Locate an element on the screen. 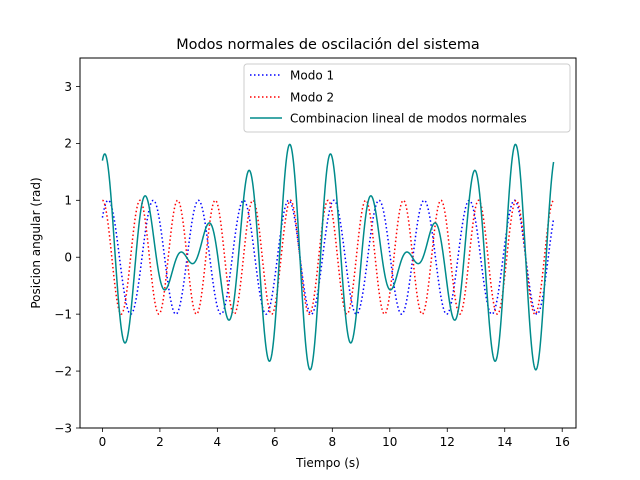  x-axis-label: Tiempo (s) is located at coordinates (327, 463).